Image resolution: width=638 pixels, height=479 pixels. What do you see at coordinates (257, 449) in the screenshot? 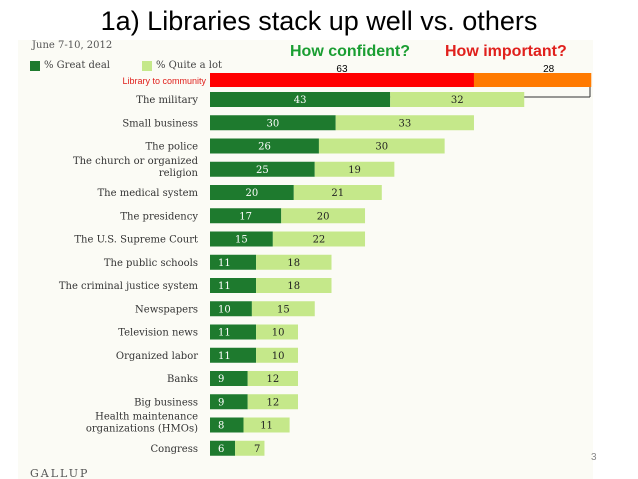
I see `value-label-quite-a-lot: 7` at bounding box center [257, 449].